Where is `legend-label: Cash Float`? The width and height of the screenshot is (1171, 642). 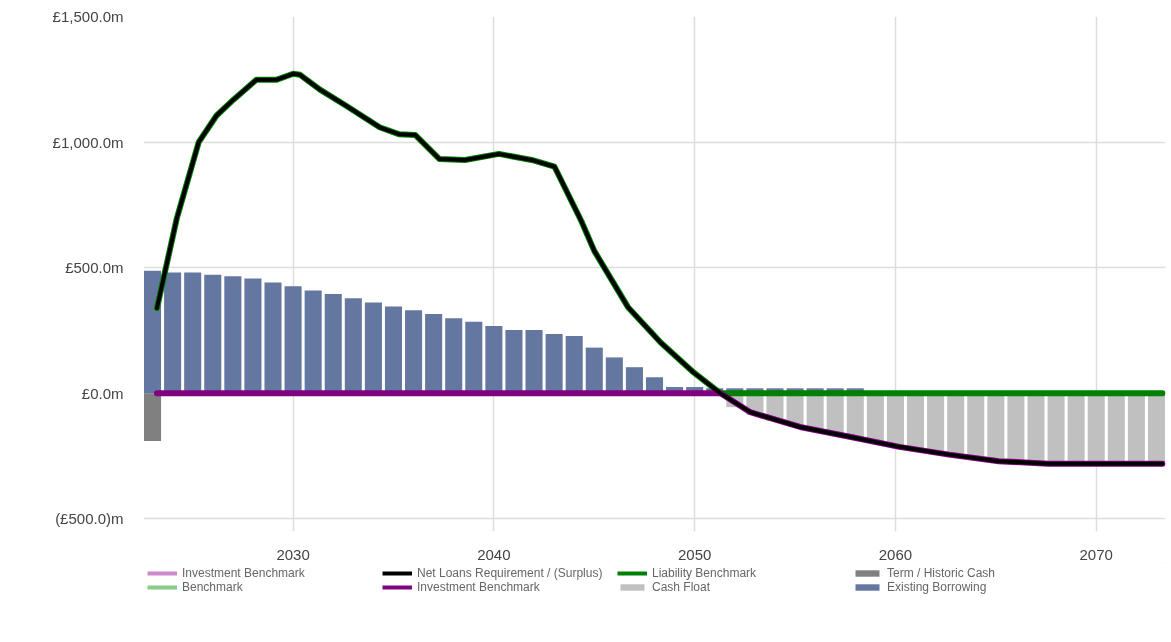
legend-label: Cash Float is located at coordinates (682, 587).